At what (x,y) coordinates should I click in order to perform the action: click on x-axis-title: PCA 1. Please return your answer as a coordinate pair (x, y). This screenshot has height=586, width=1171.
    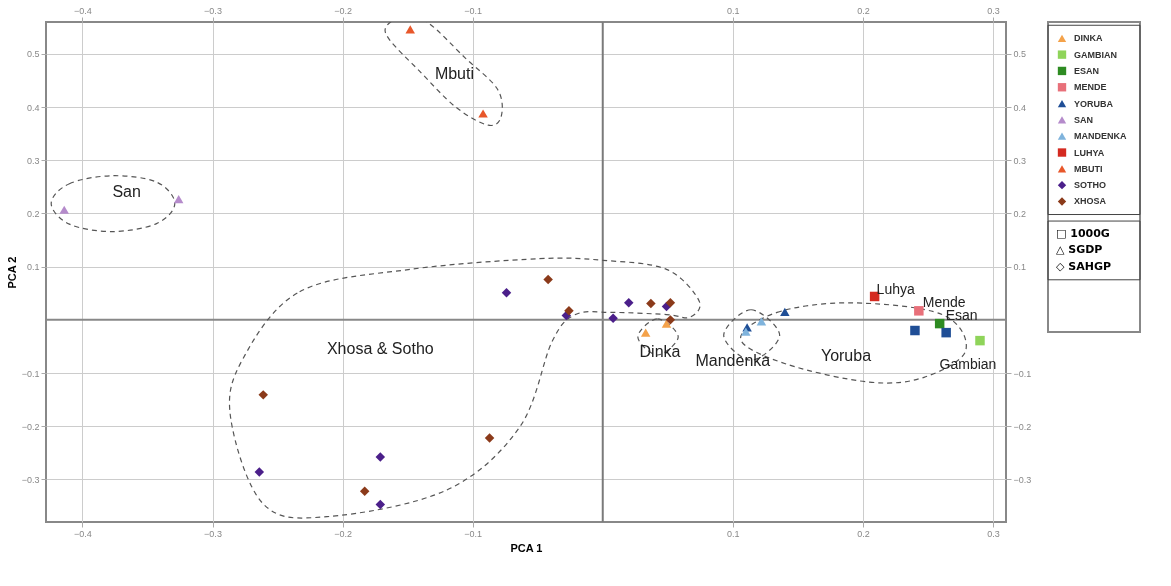
    Looking at the image, I should click on (526, 547).